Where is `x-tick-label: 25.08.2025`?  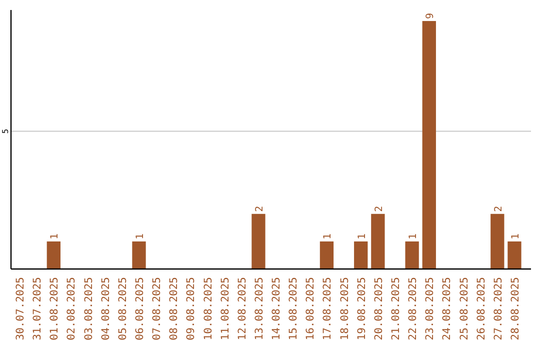 x-tick-label: 25.08.2025 is located at coordinates (464, 308).